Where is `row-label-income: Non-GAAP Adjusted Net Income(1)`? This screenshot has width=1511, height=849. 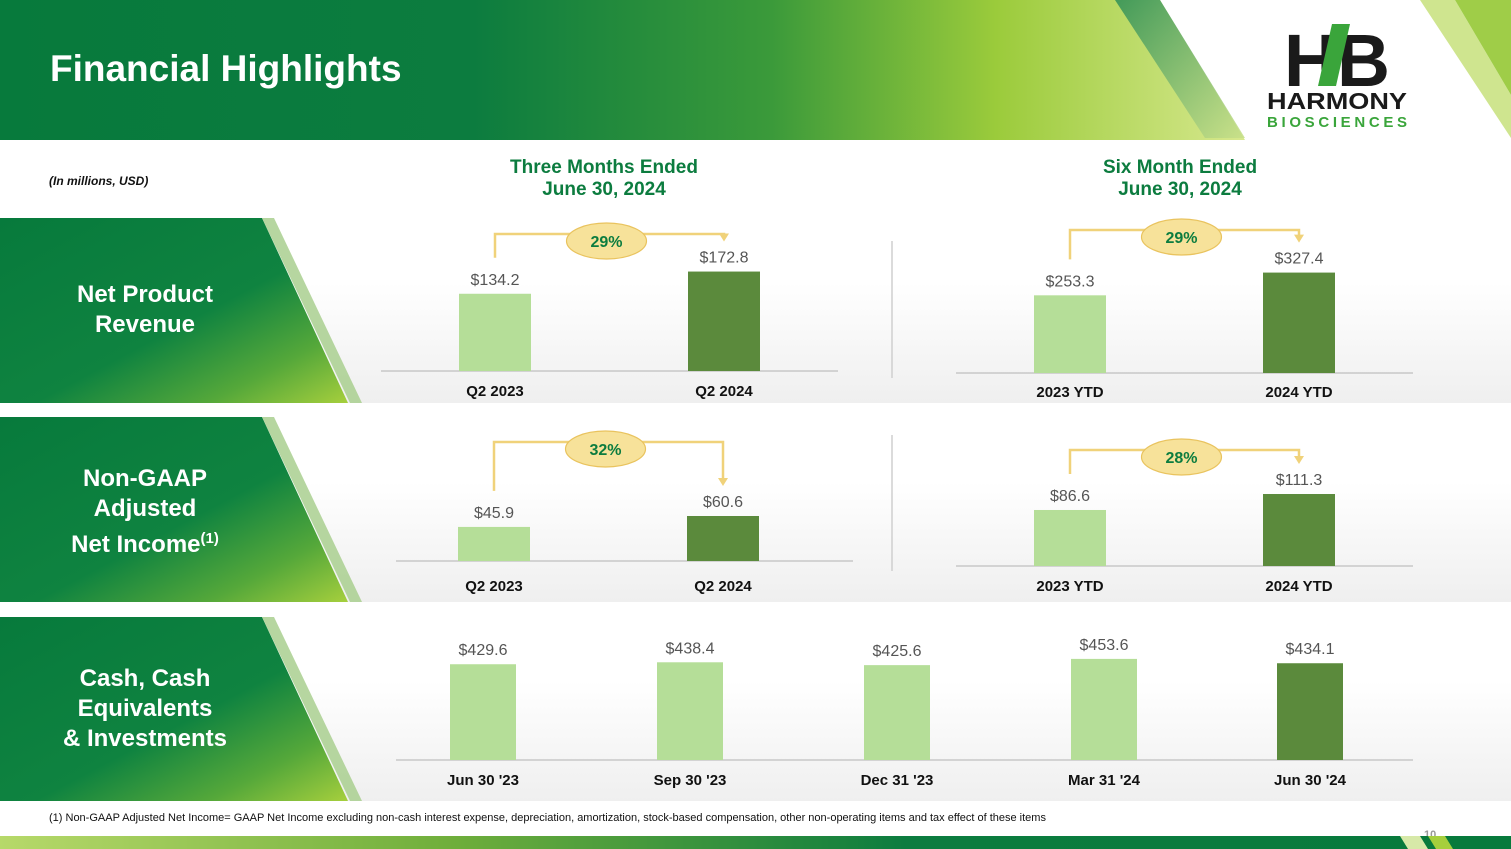
row-label-income: Non-GAAP Adjusted Net Income(1) is located at coordinates (145, 512).